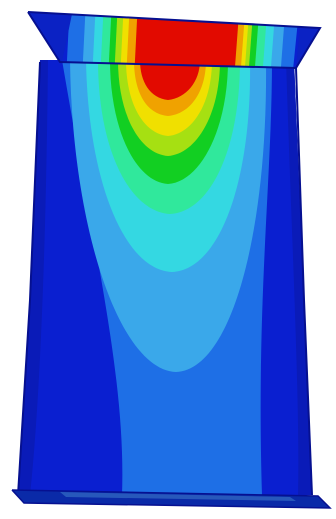  Describe the element at coordinates (50, 37) in the screenshot. I see `flange-left-shade` at that location.